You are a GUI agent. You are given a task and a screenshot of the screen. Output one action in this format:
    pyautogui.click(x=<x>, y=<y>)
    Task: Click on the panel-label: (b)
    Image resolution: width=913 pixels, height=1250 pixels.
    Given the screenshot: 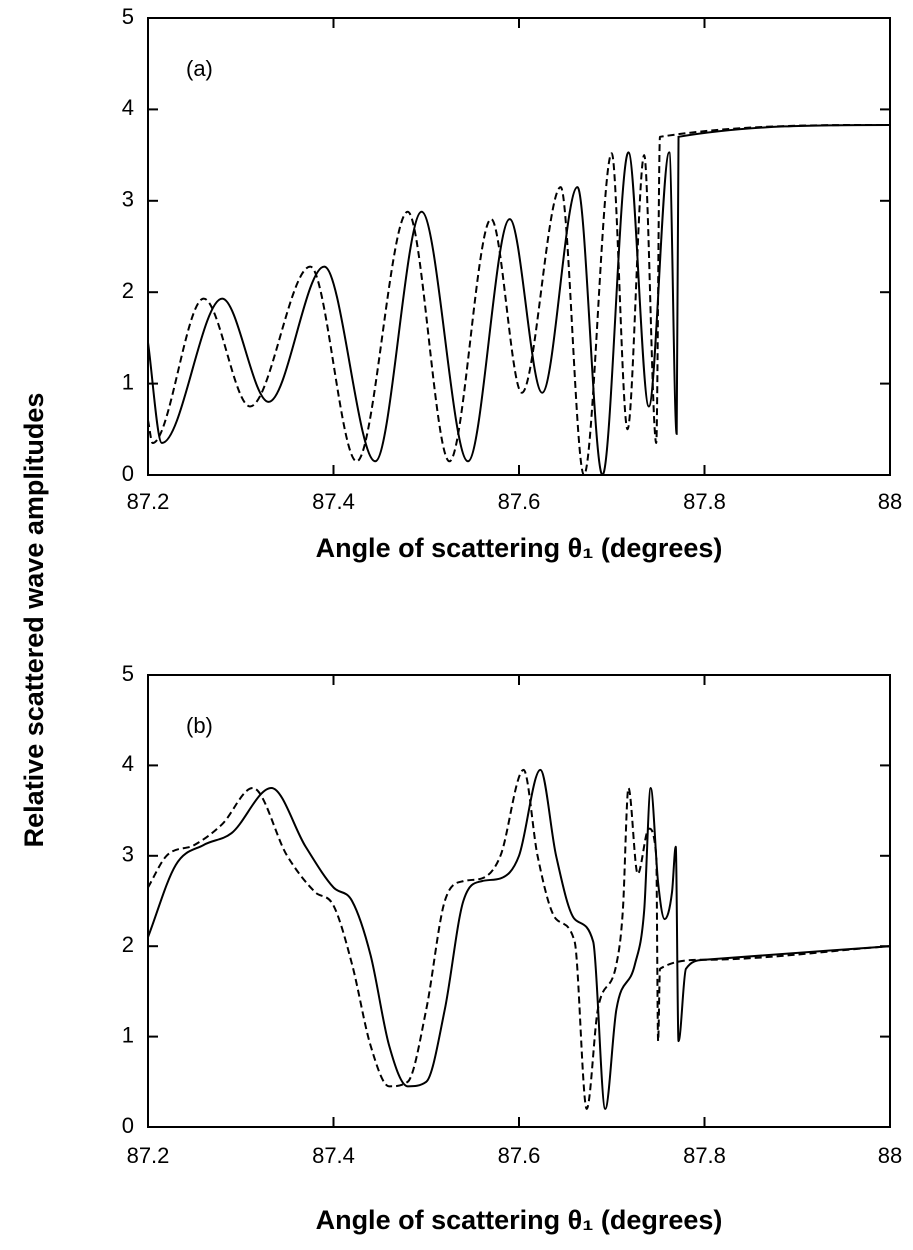 What is the action you would take?
    pyautogui.click(x=199, y=725)
    